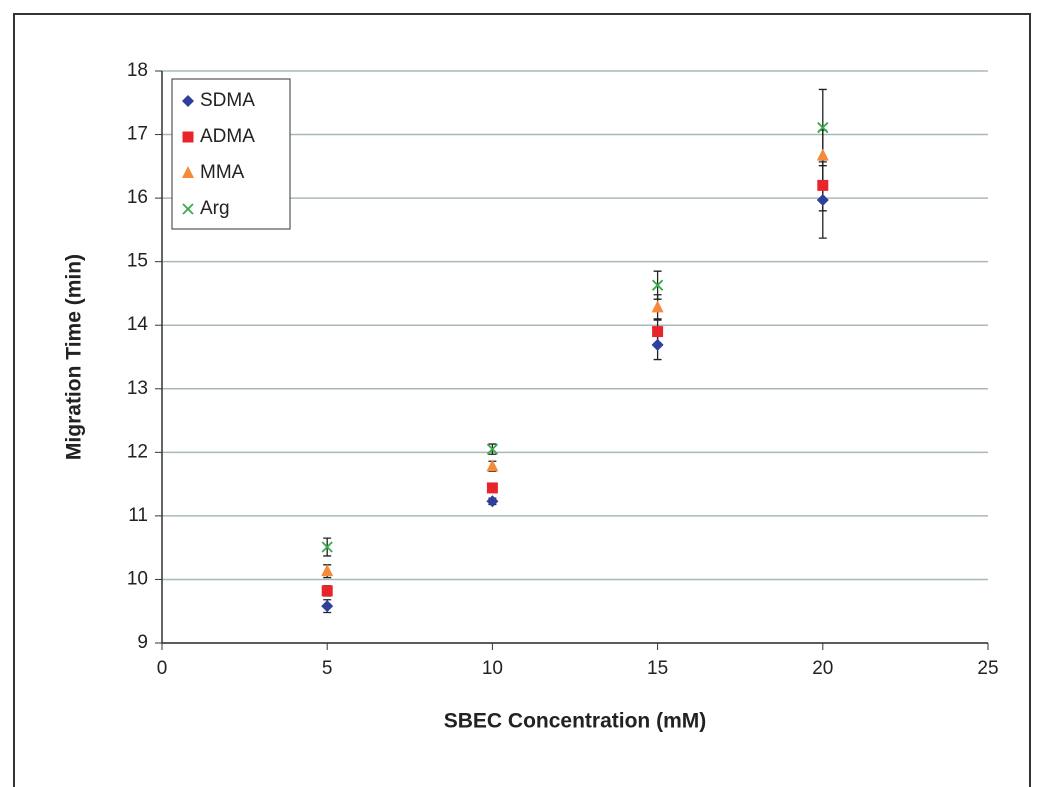 The height and width of the screenshot is (787, 1044). I want to click on y-tick-label: 9, so click(142, 642).